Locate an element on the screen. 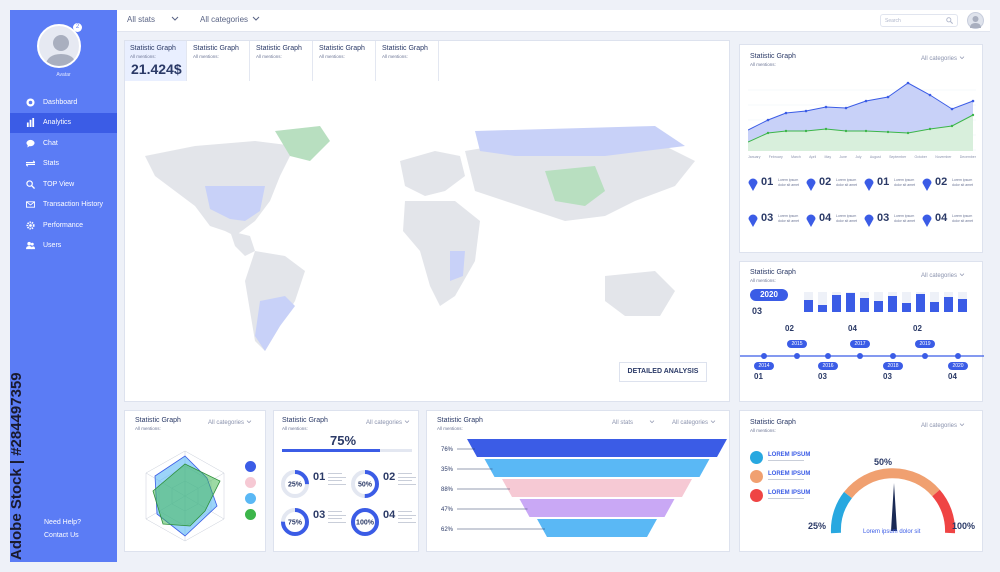 The image size is (1000, 572). sidebar-item-analytics: Analytics is located at coordinates (63, 122).